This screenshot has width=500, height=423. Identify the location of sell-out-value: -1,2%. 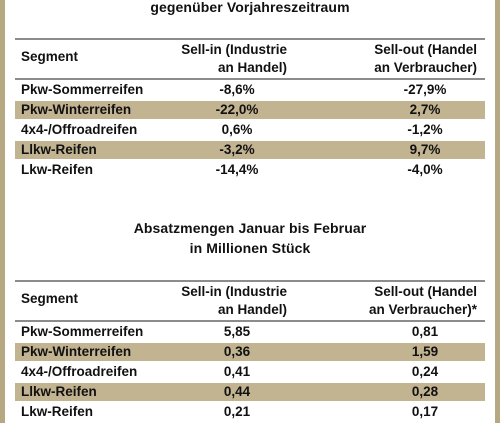
(425, 129).